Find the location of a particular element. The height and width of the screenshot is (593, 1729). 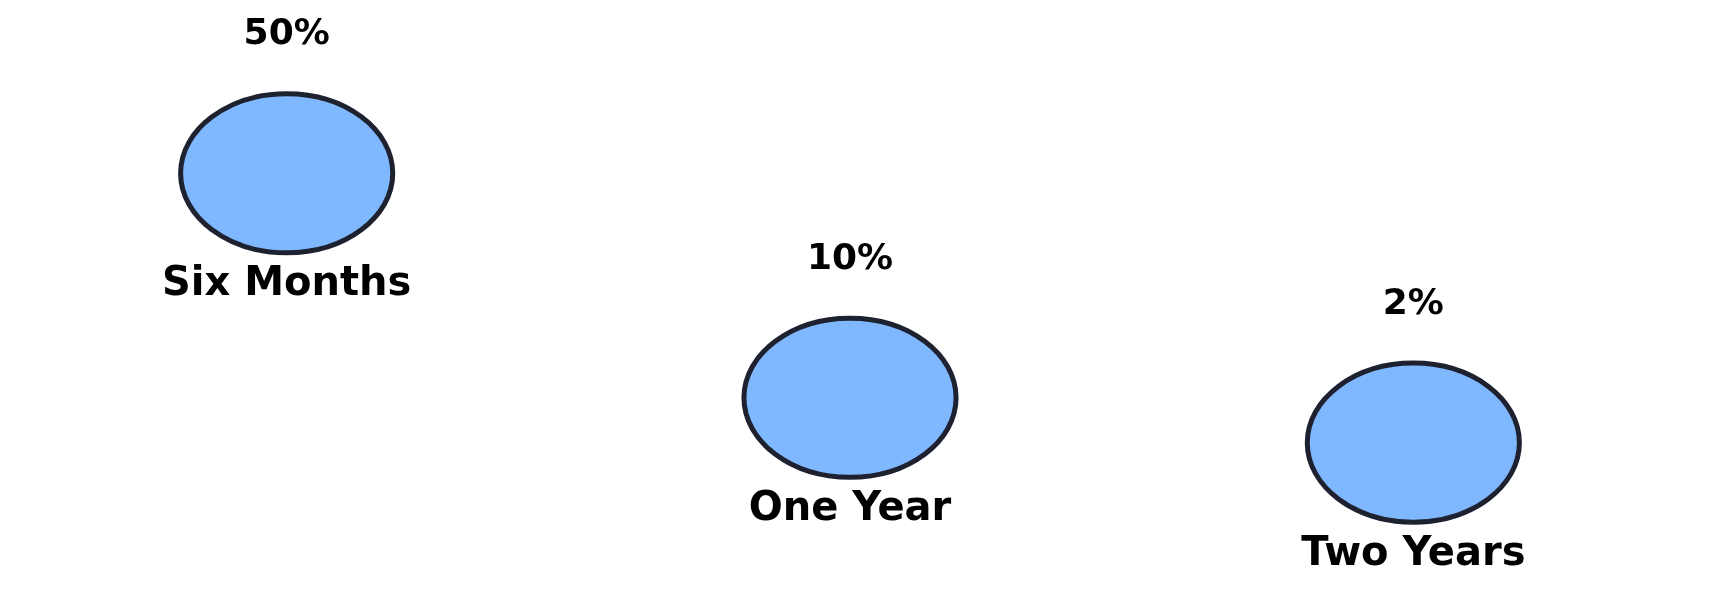

data-label: 50% is located at coordinates (286, 32).